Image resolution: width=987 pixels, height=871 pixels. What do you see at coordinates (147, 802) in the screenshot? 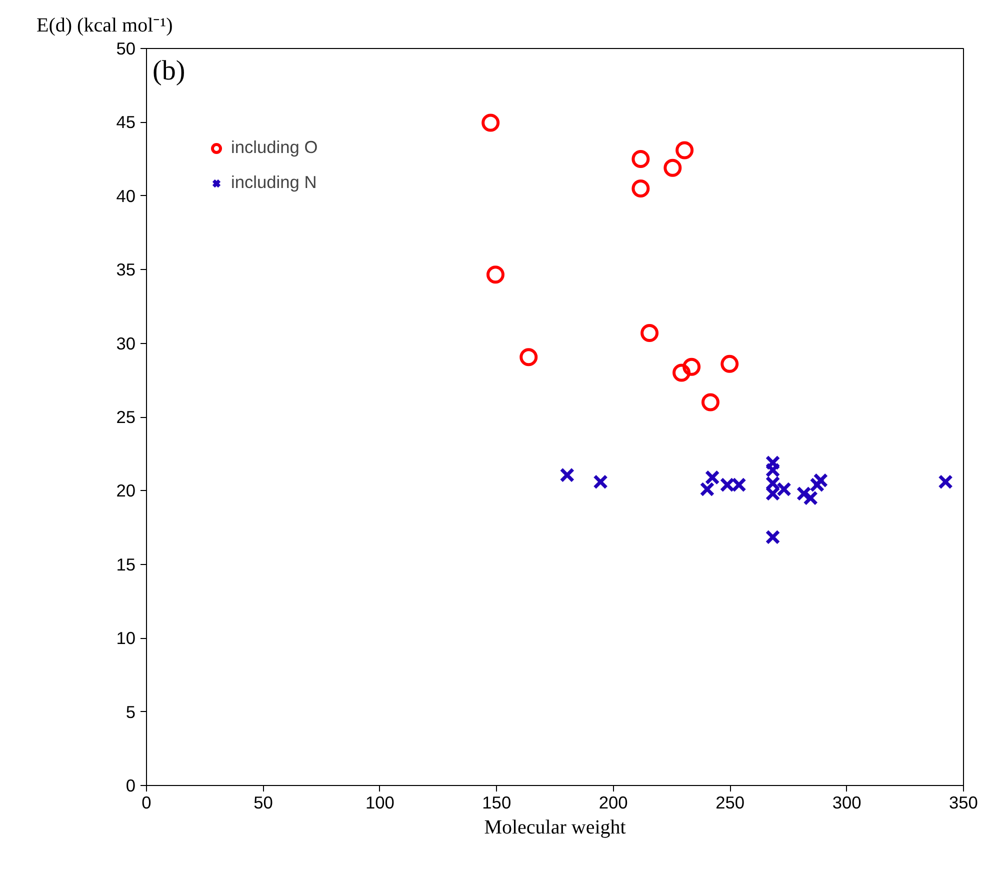
I see `x-tick-label: 0` at bounding box center [147, 802].